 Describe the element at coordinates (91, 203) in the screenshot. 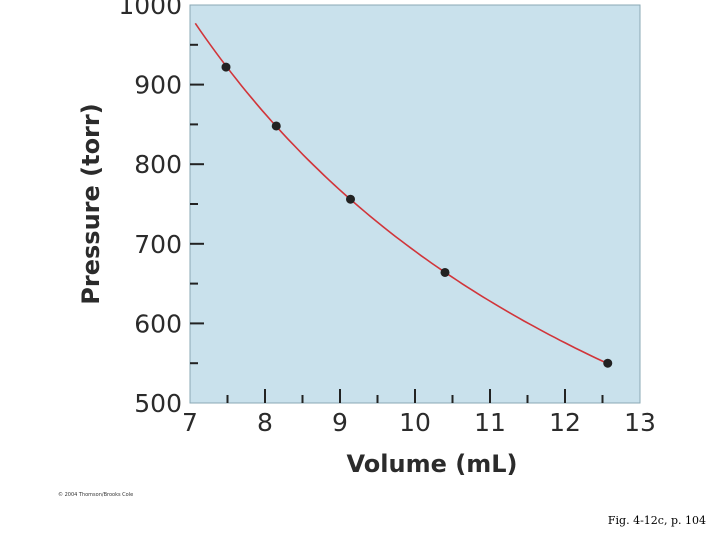

I see `y-axis-title: Pressure (torr)` at that location.